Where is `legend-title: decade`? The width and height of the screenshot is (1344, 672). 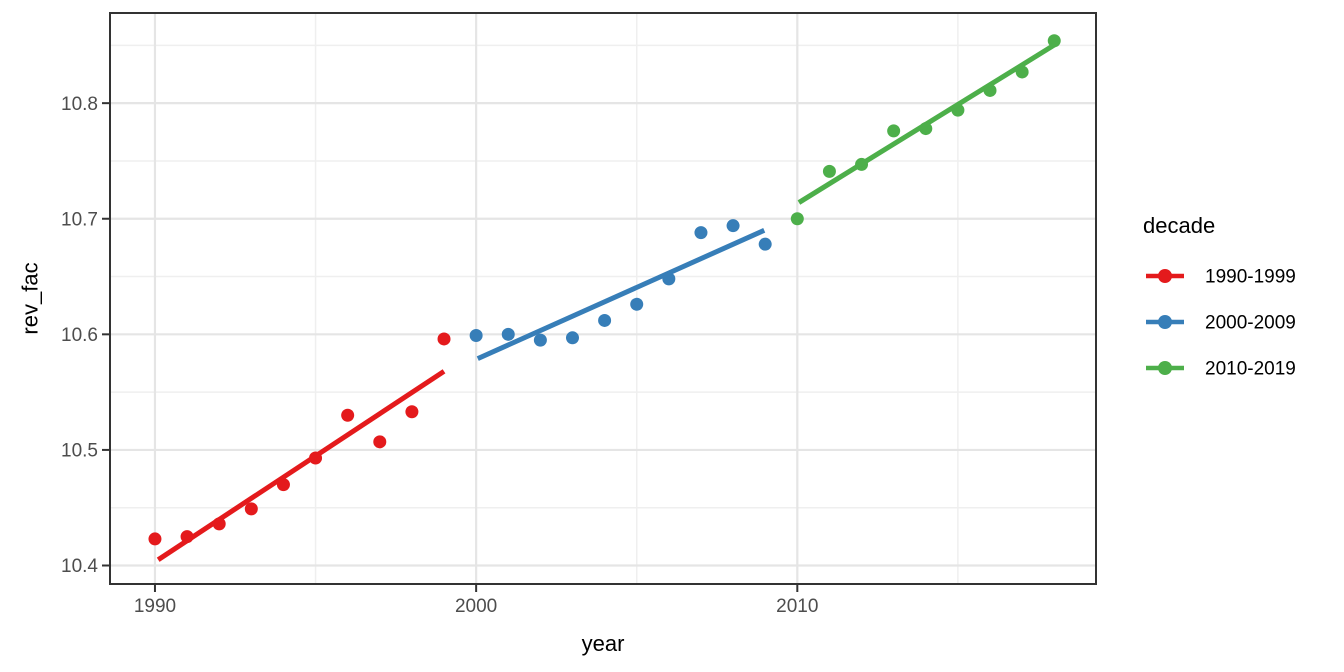 legend-title: decade is located at coordinates (1179, 225).